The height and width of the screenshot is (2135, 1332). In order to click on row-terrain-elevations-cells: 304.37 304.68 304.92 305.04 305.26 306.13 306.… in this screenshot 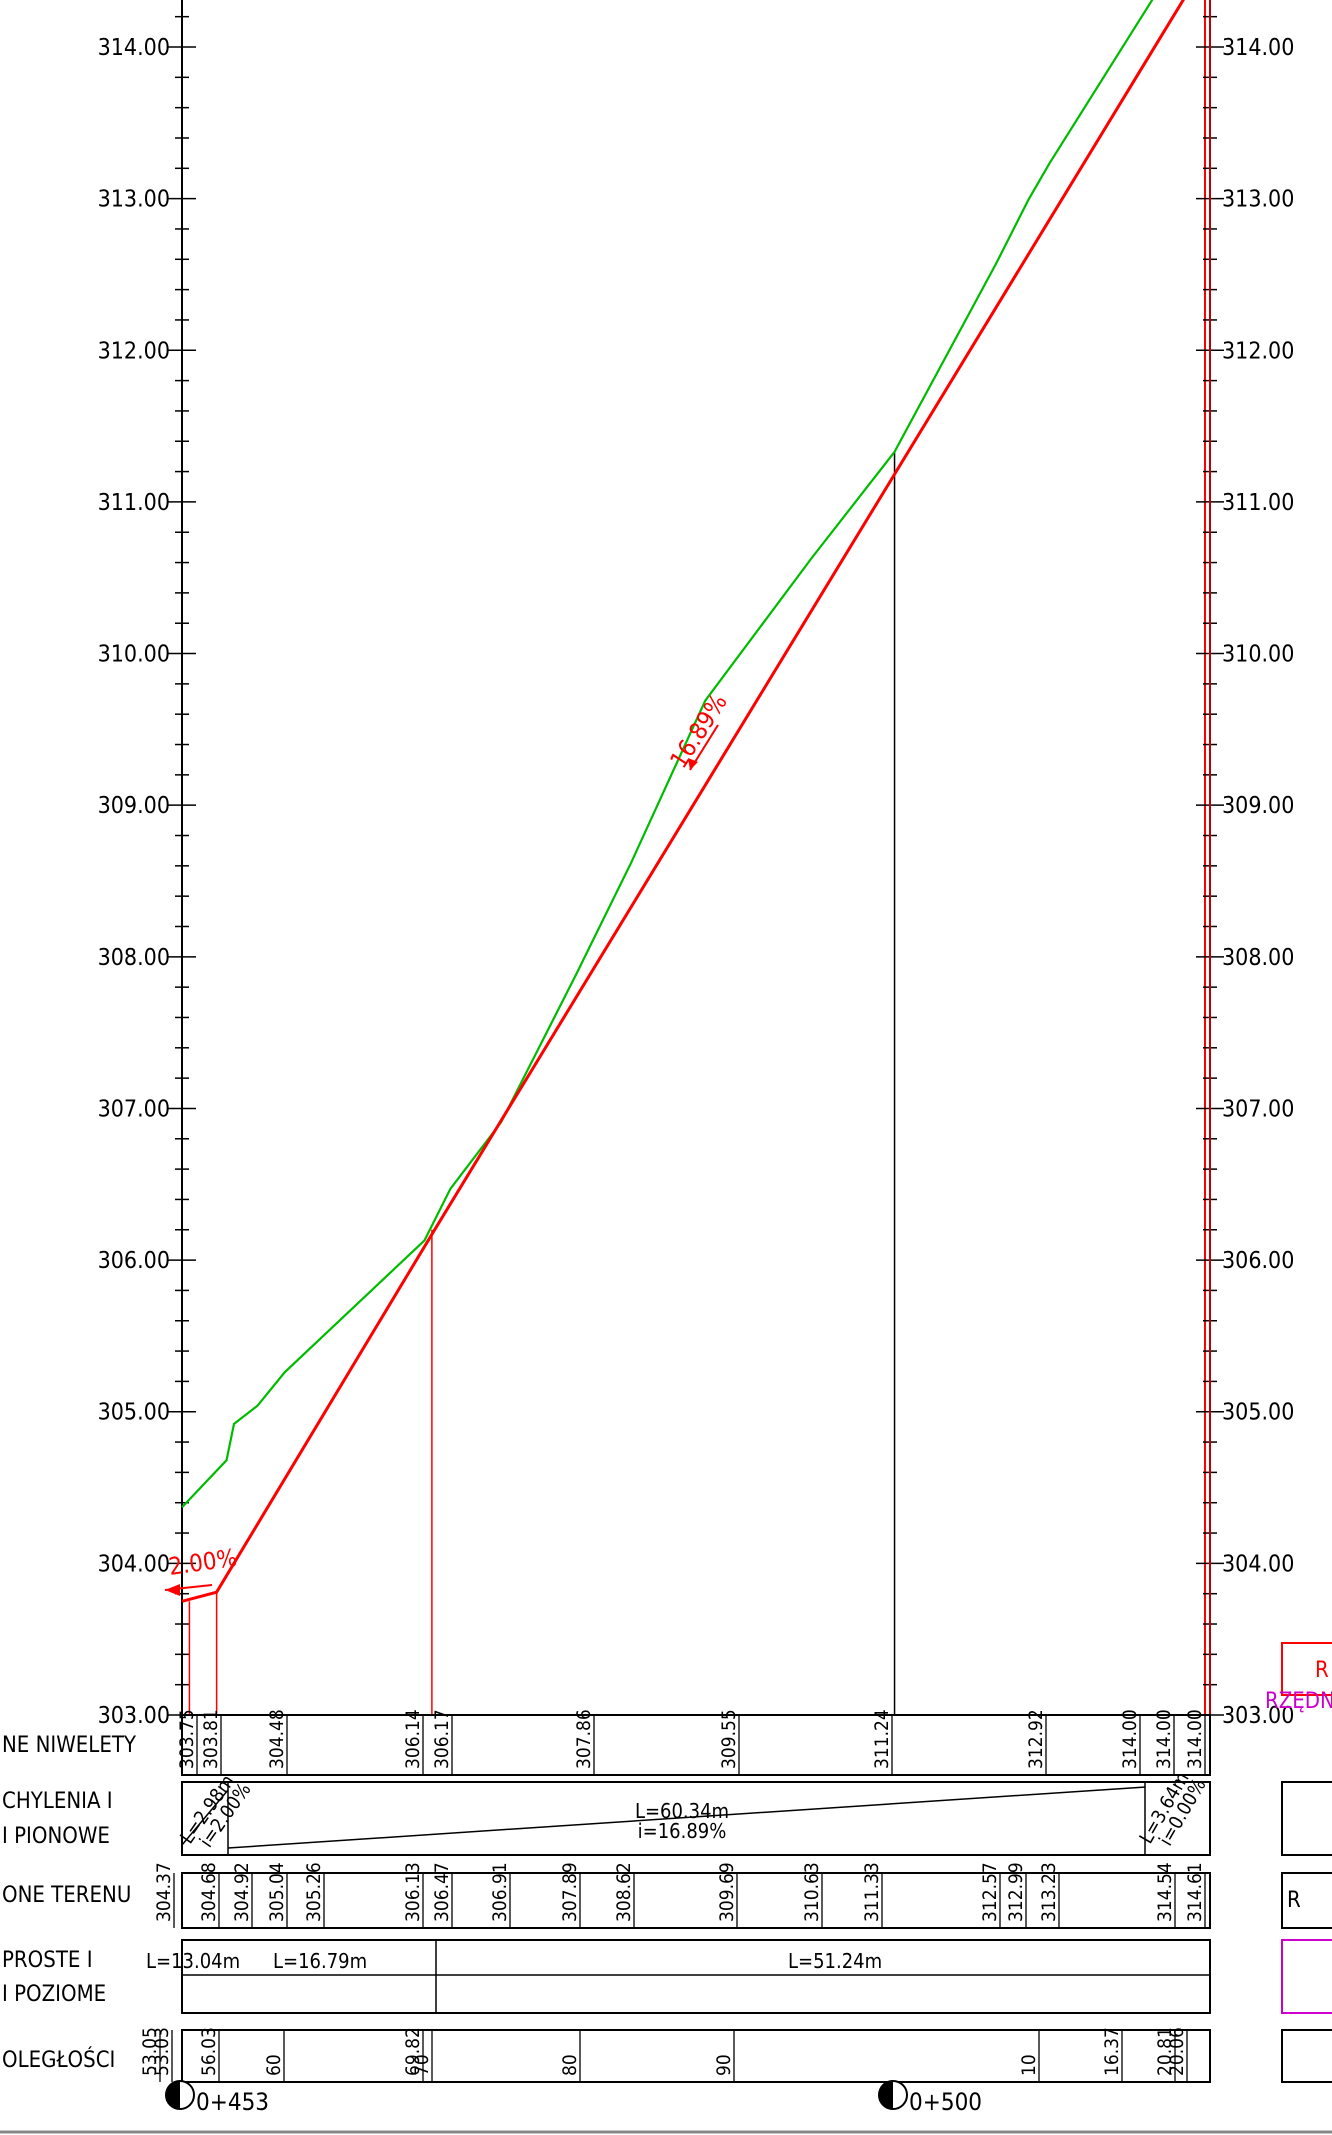, I will do `click(679, 1895)`.